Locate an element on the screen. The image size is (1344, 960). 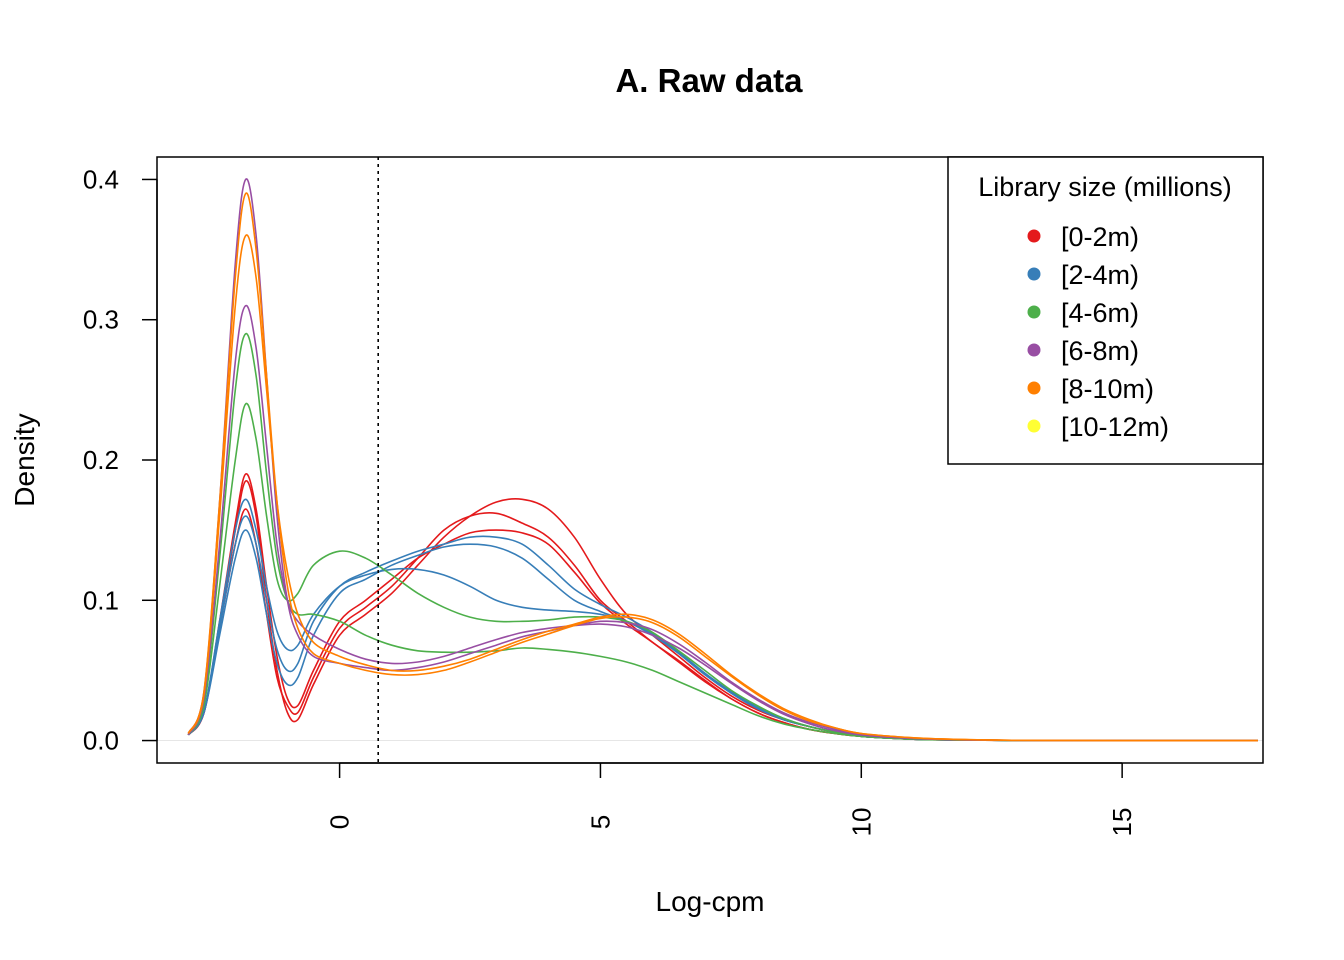
chart-title: A. Raw data is located at coordinates (709, 80).